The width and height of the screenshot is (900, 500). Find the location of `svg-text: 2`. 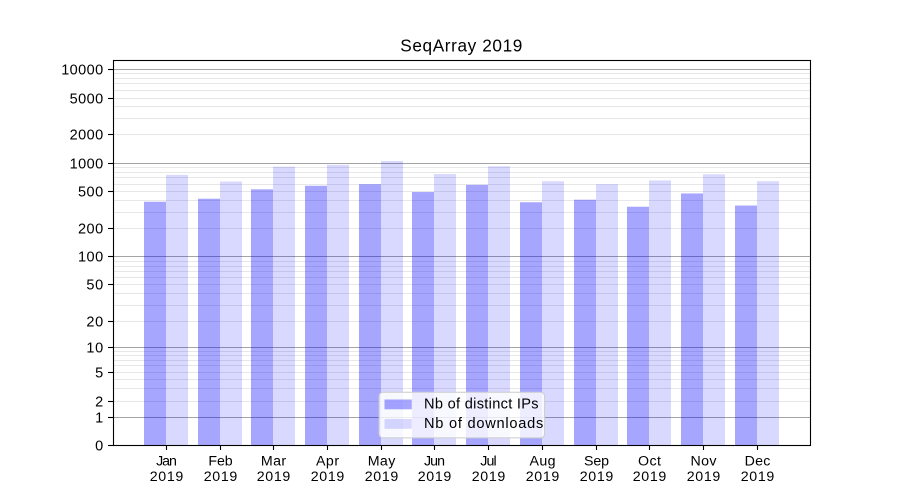

svg-text: 2 is located at coordinates (99, 403).